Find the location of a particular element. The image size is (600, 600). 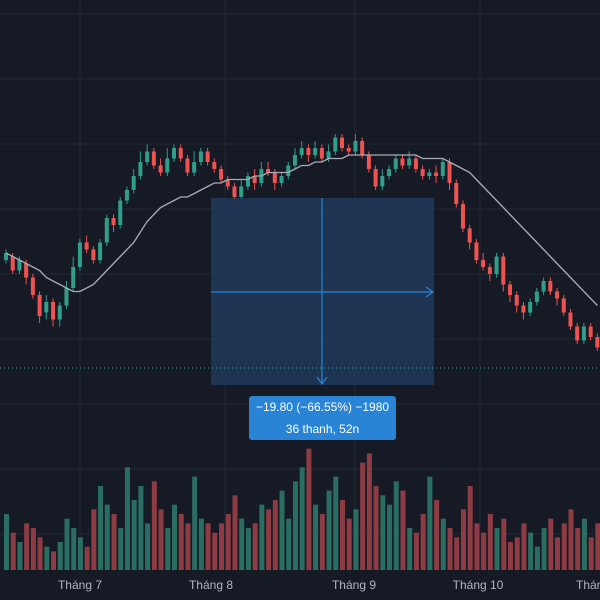

time-axis-label: Tháng 10 is located at coordinates (478, 585).